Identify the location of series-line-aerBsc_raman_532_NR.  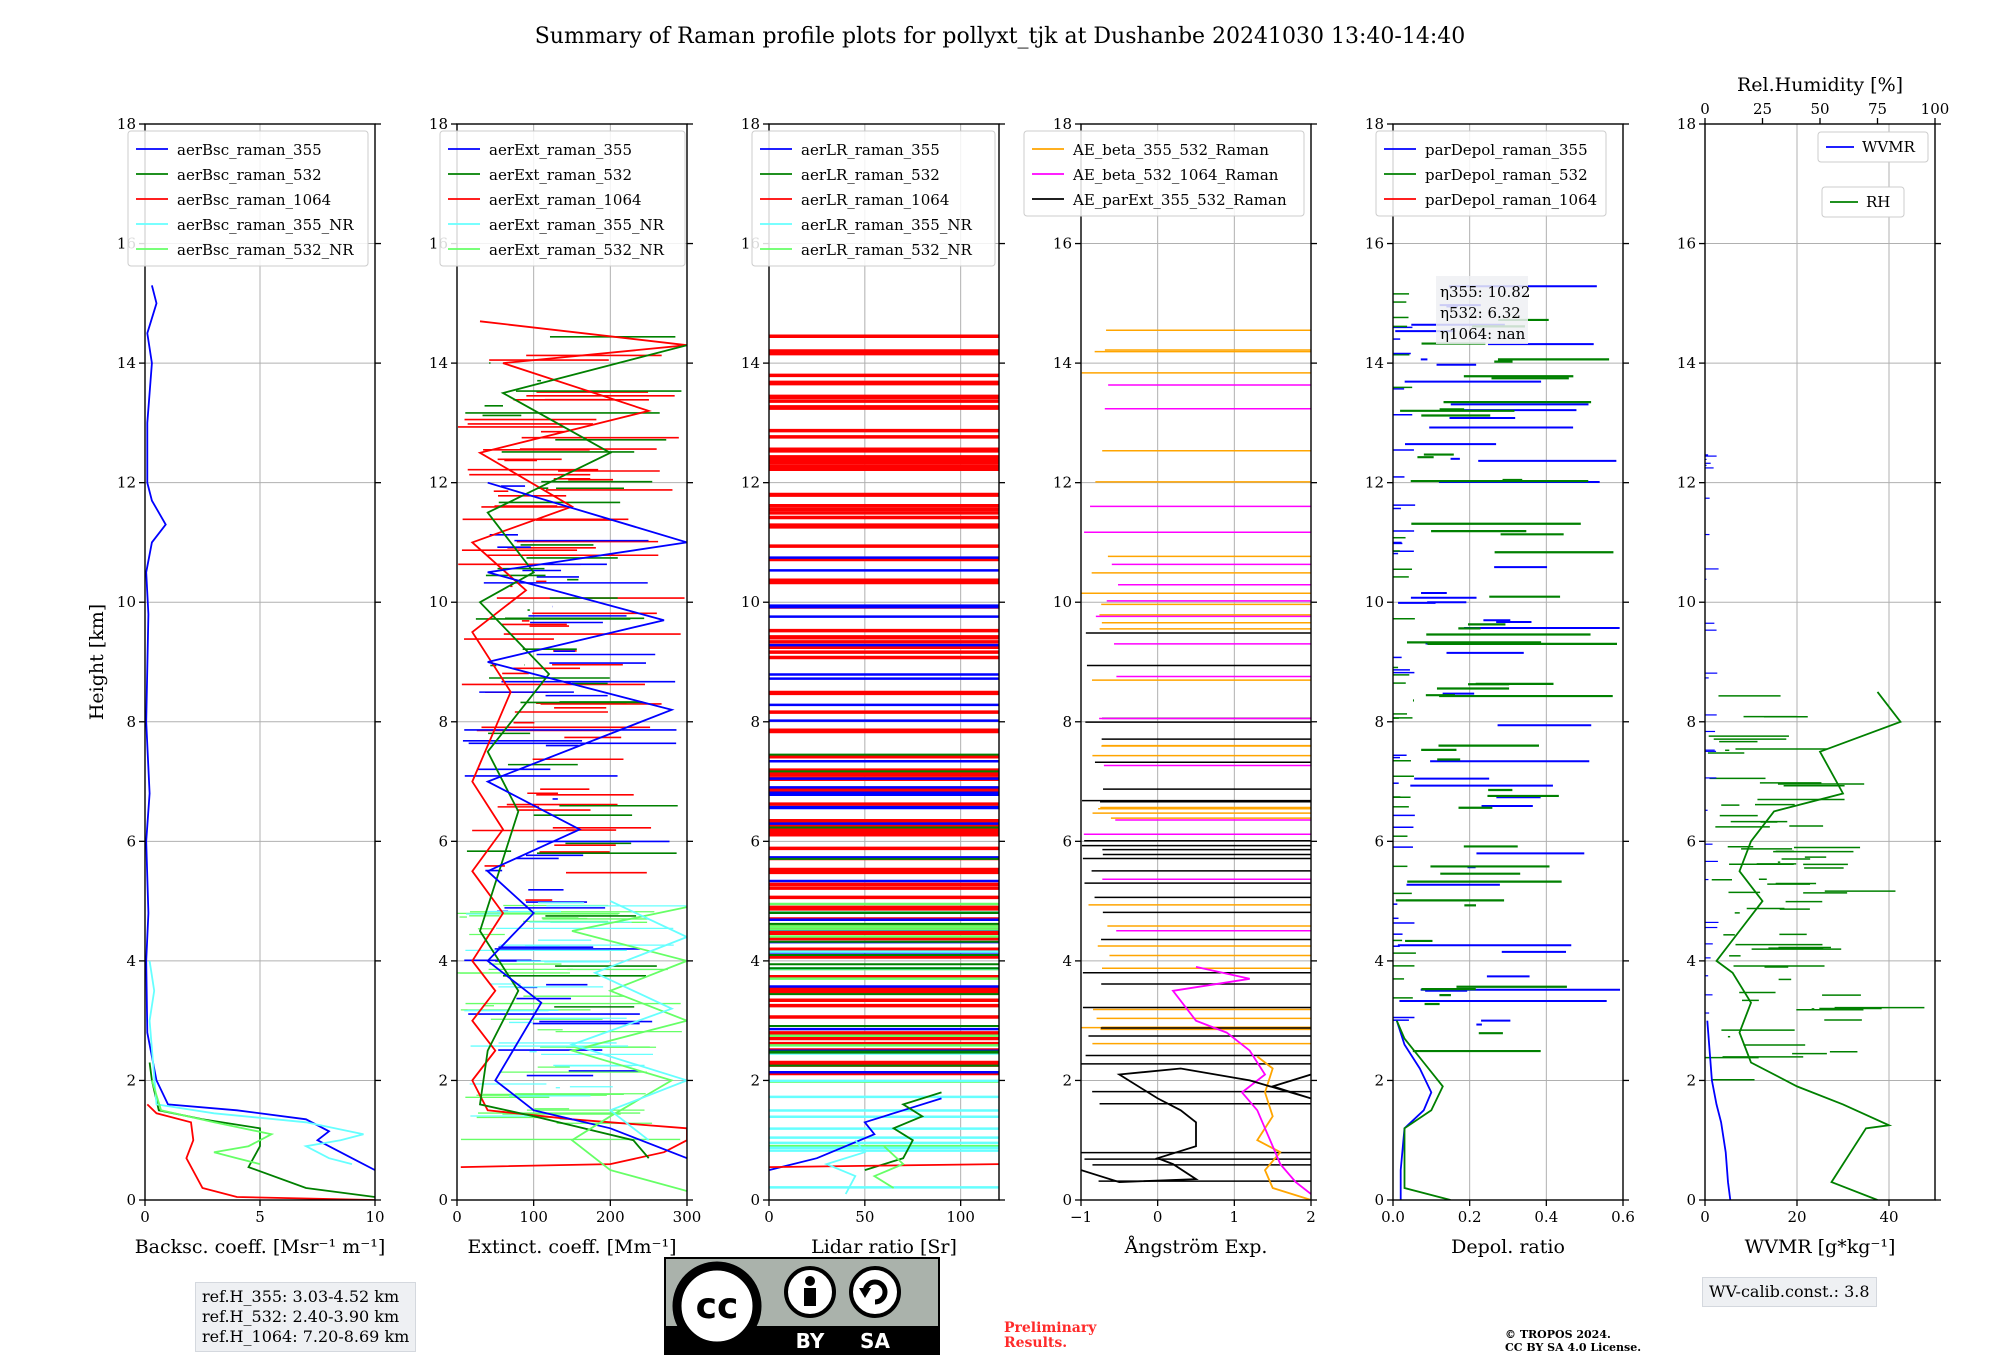
(213, 1122).